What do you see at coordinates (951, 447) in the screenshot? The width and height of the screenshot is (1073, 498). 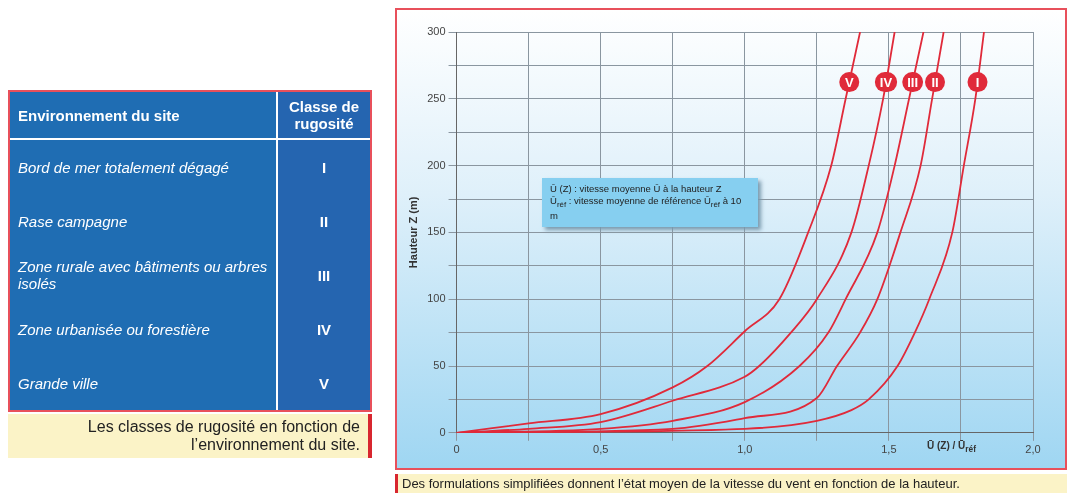 I see `x-axis-title: Ū (Z) / Ū$_{réf}$` at bounding box center [951, 447].